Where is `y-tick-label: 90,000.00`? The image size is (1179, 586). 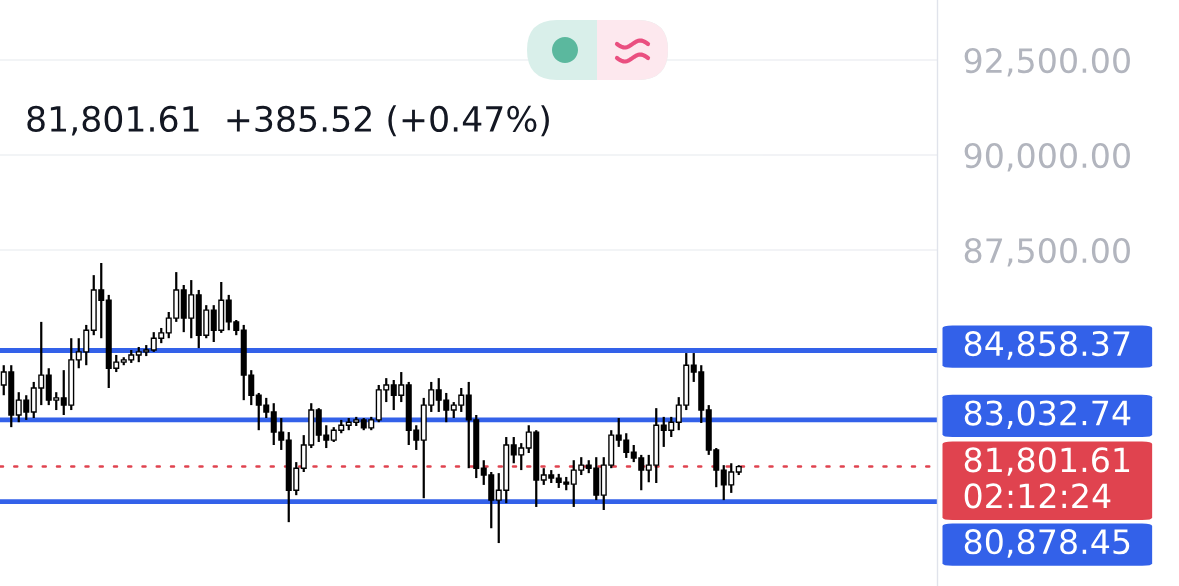 y-tick-label: 90,000.00 is located at coordinates (1047, 157).